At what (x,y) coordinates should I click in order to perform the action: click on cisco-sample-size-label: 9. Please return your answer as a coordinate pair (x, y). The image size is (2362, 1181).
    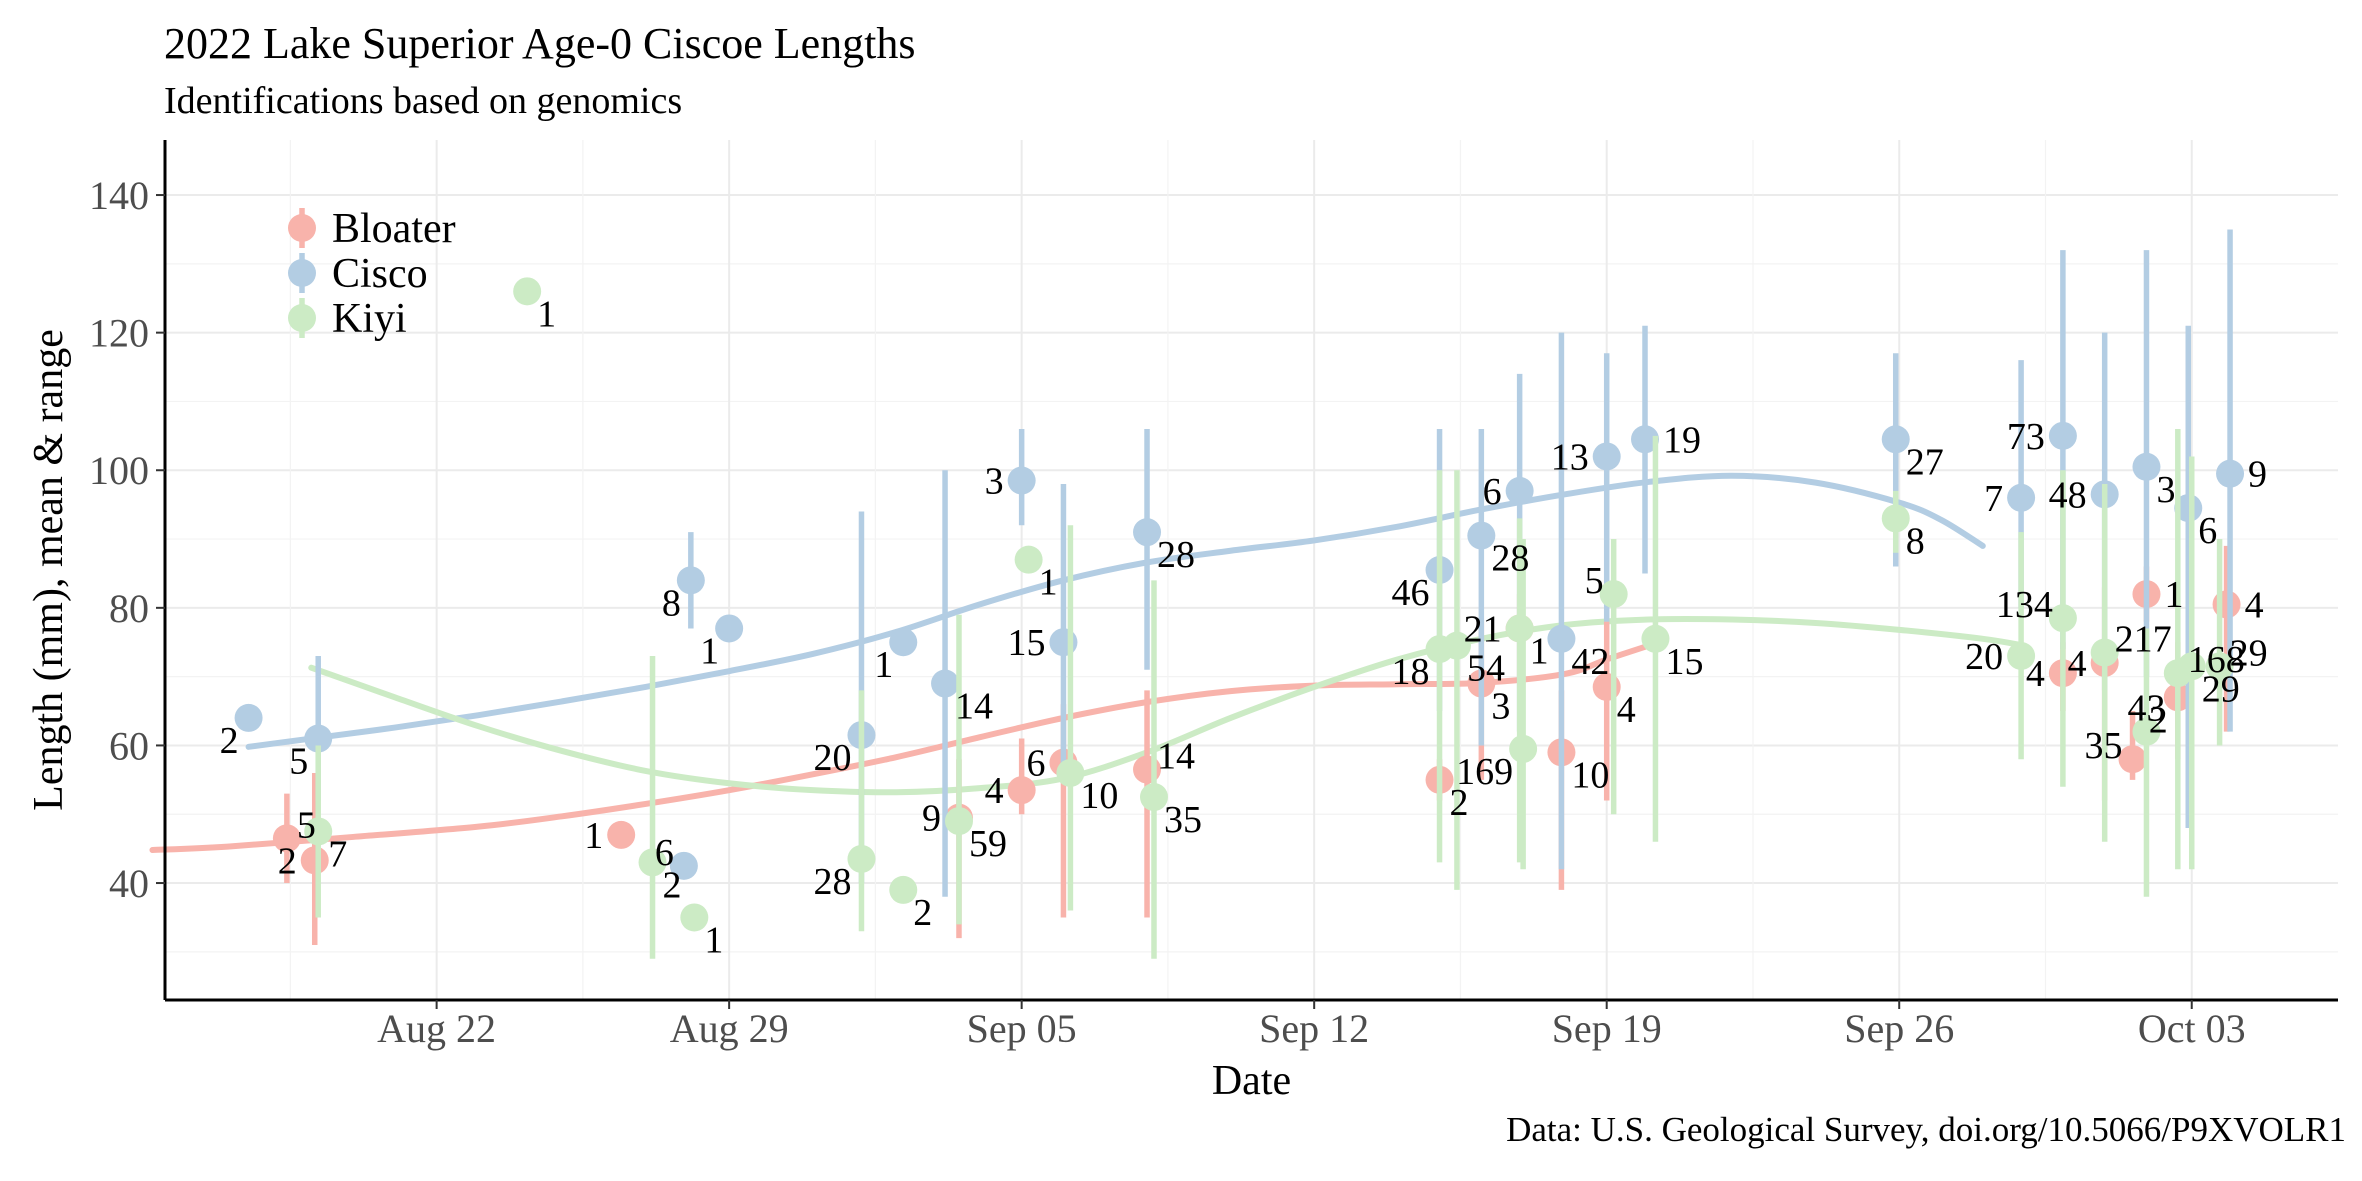
    Looking at the image, I should click on (2257, 475).